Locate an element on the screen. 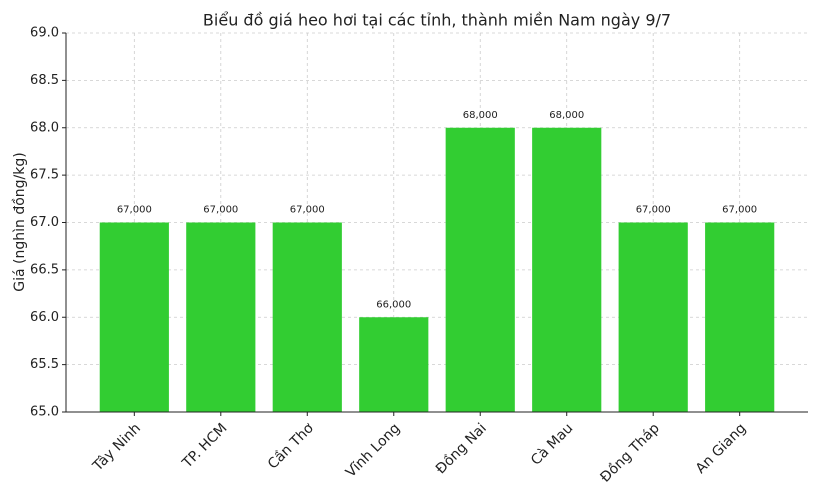  x-tick-label: Đồng Nai is located at coordinates (461, 449).